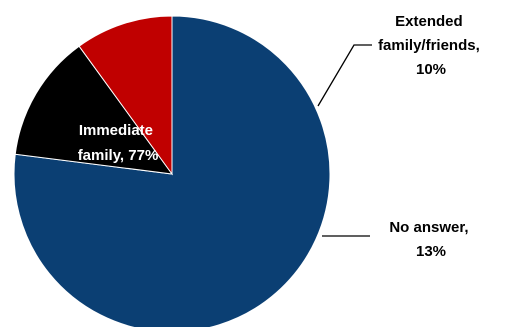 Image resolution: width=519 pixels, height=327 pixels. Describe the element at coordinates (344, 75) in the screenshot. I see `leader-line-extended` at that location.